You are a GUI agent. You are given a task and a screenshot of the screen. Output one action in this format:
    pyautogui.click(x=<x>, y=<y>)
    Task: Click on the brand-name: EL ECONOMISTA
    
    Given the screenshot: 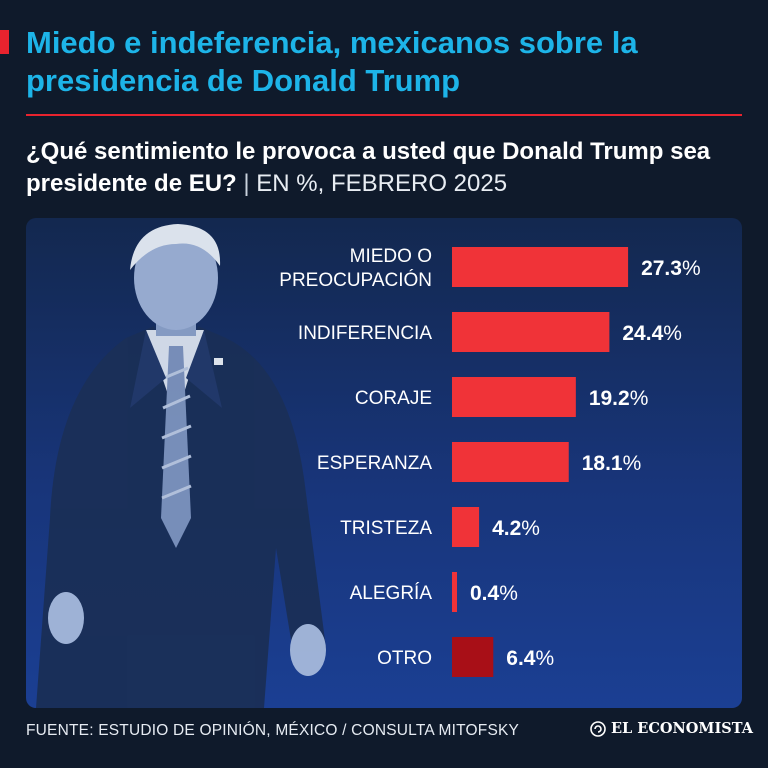 What is the action you would take?
    pyautogui.click(x=682, y=728)
    